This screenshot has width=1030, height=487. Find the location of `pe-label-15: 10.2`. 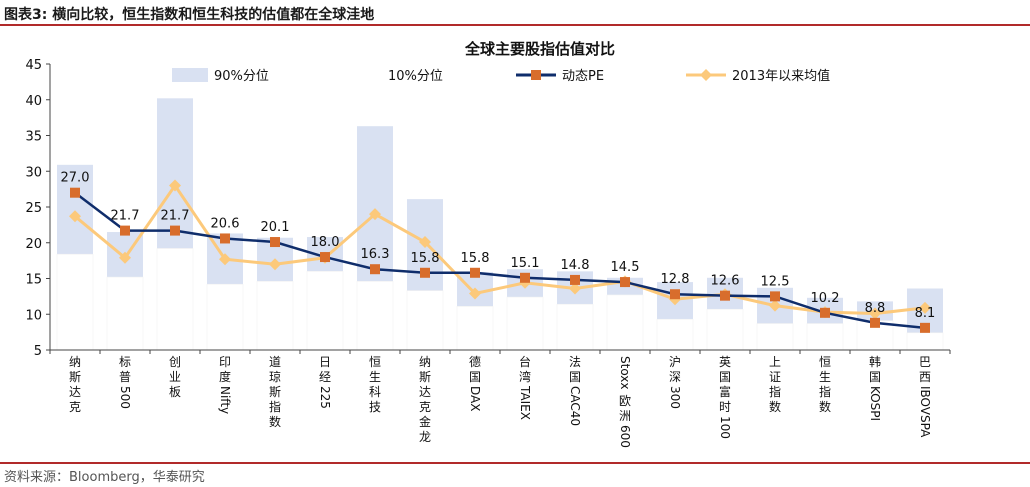

pe-label-15: 10.2 is located at coordinates (825, 298).